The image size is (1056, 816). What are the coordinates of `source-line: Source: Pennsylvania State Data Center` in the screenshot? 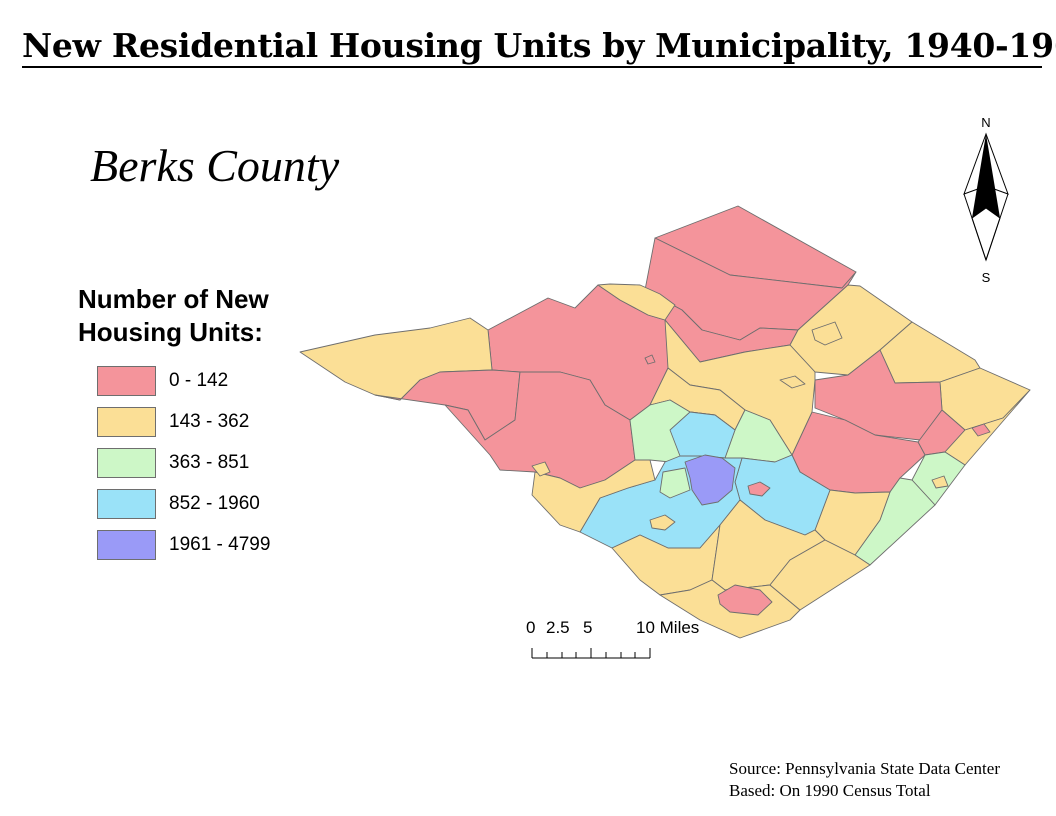 It's located at (864, 768).